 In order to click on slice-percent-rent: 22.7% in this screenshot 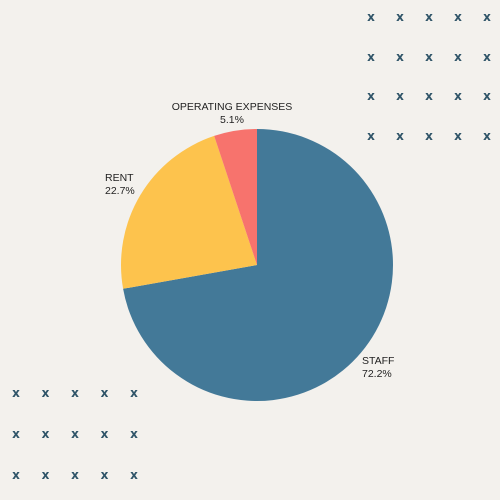, I will do `click(120, 190)`.